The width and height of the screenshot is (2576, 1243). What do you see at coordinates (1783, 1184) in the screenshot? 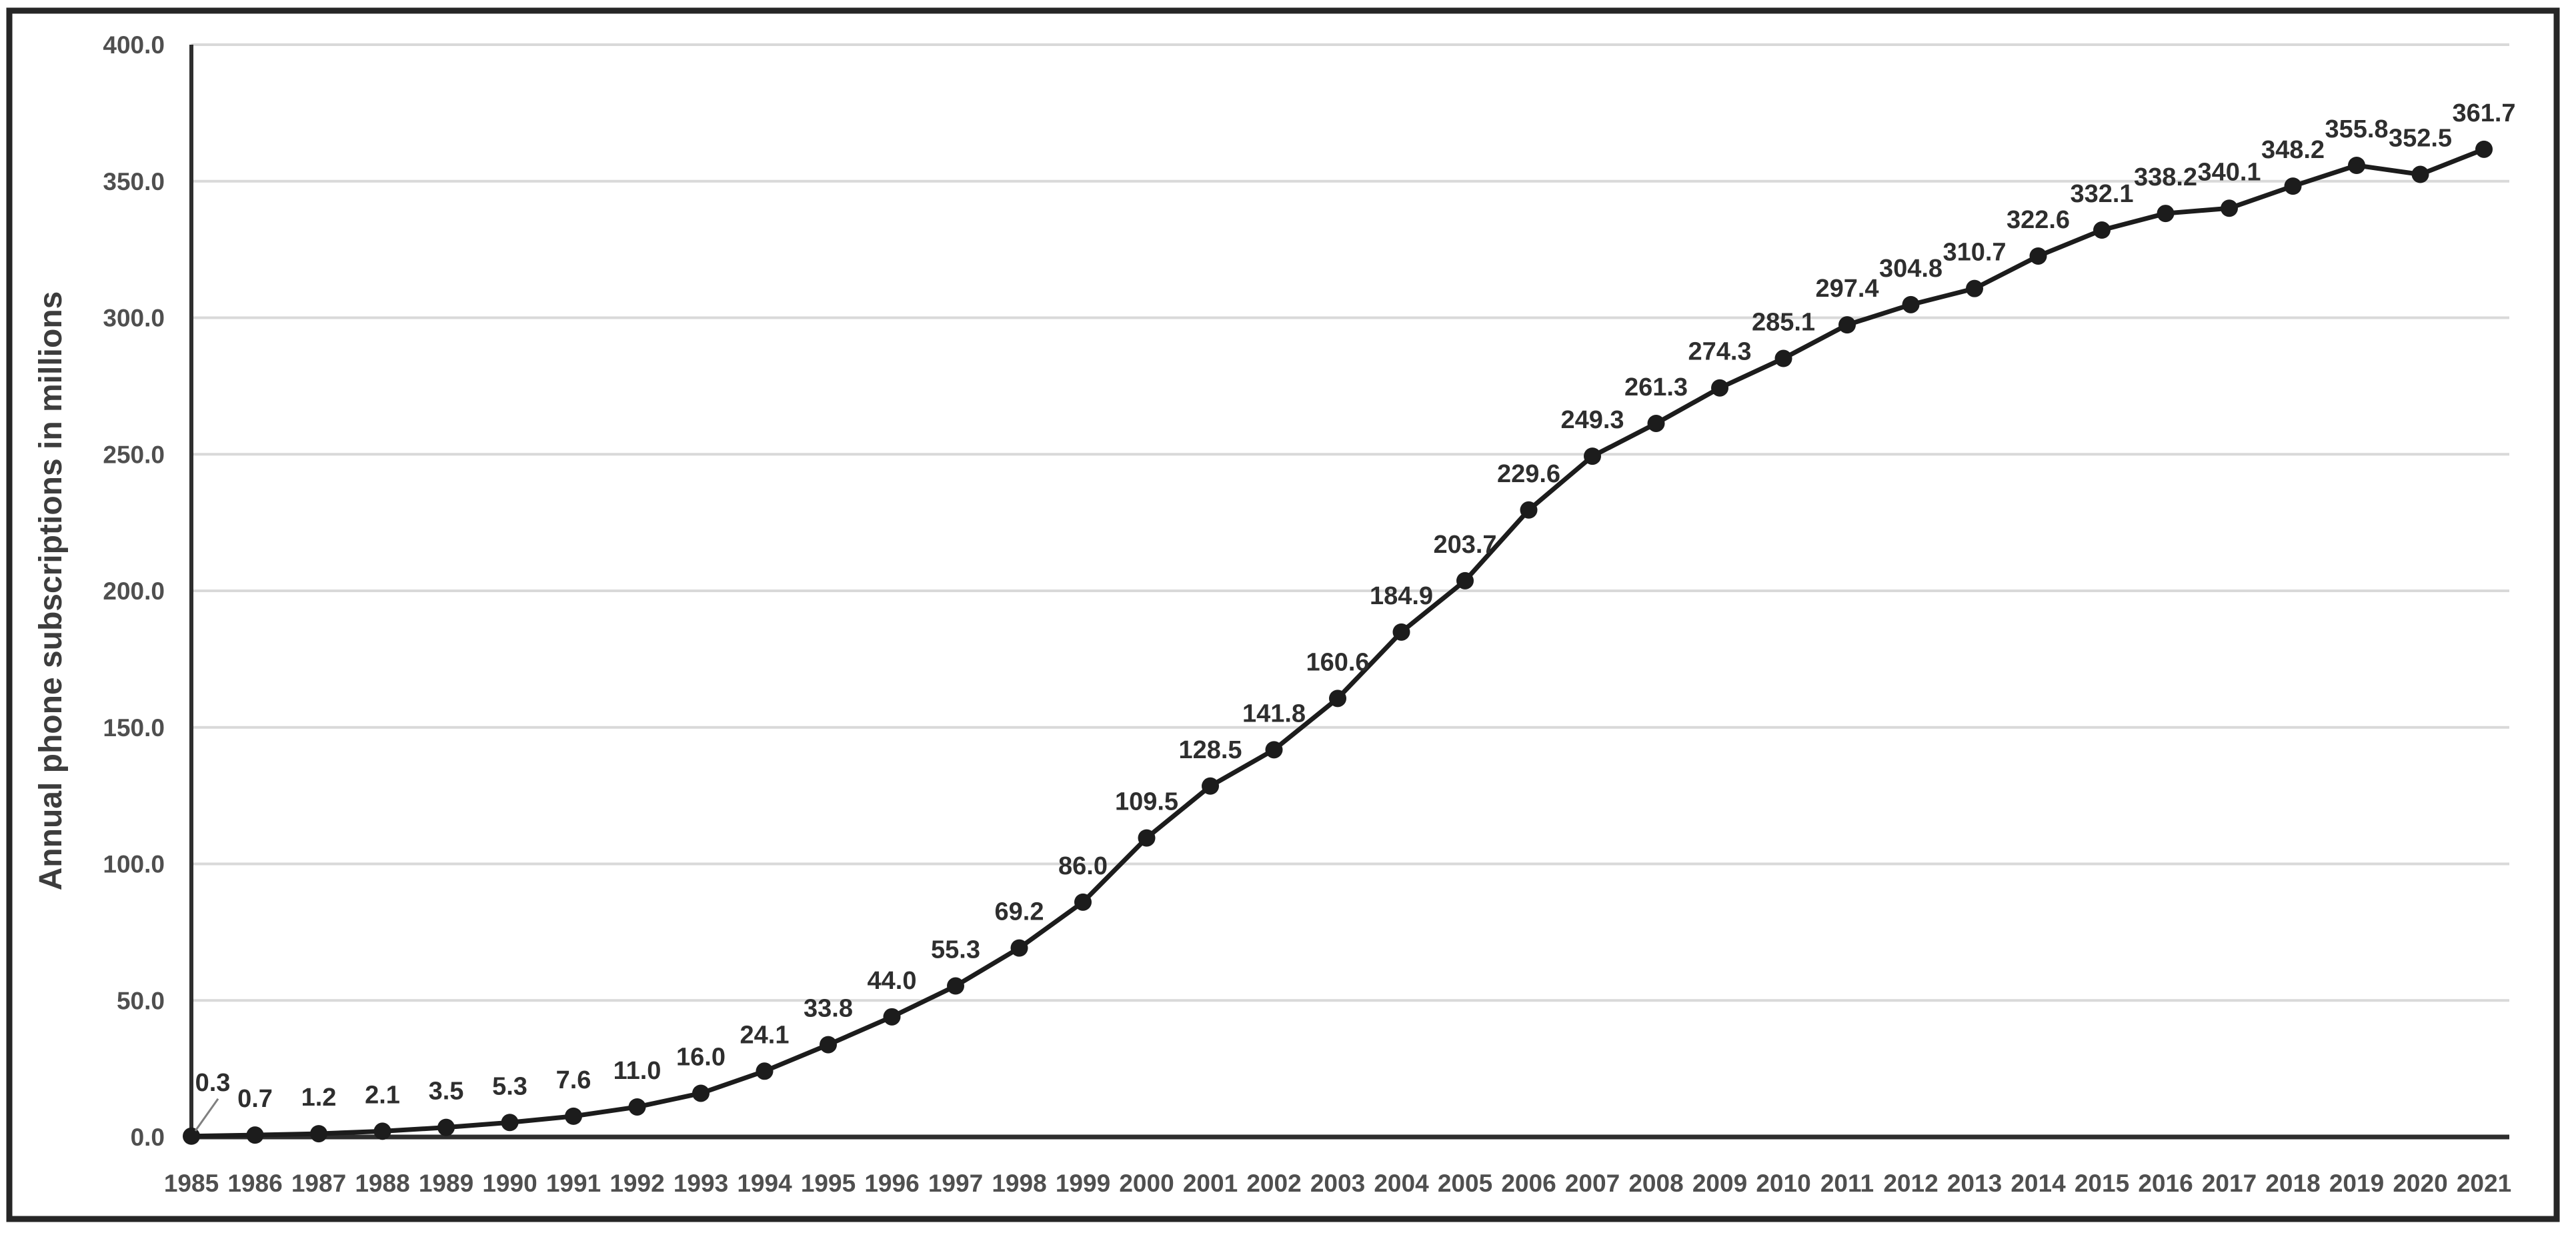
I see `x-tick-label: 2010` at bounding box center [1783, 1184].